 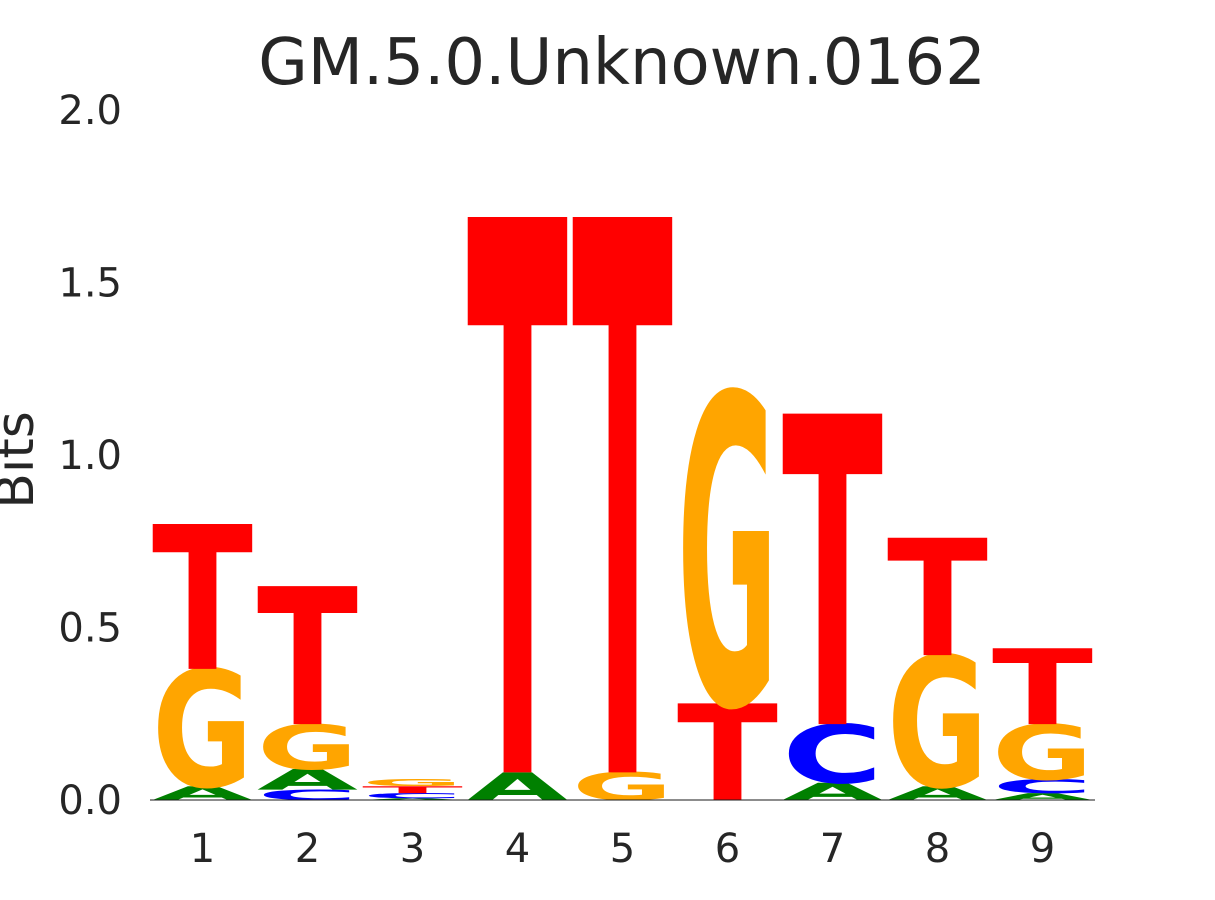 What do you see at coordinates (90, 629) in the screenshot?
I see `y-tick-label: 0.5` at bounding box center [90, 629].